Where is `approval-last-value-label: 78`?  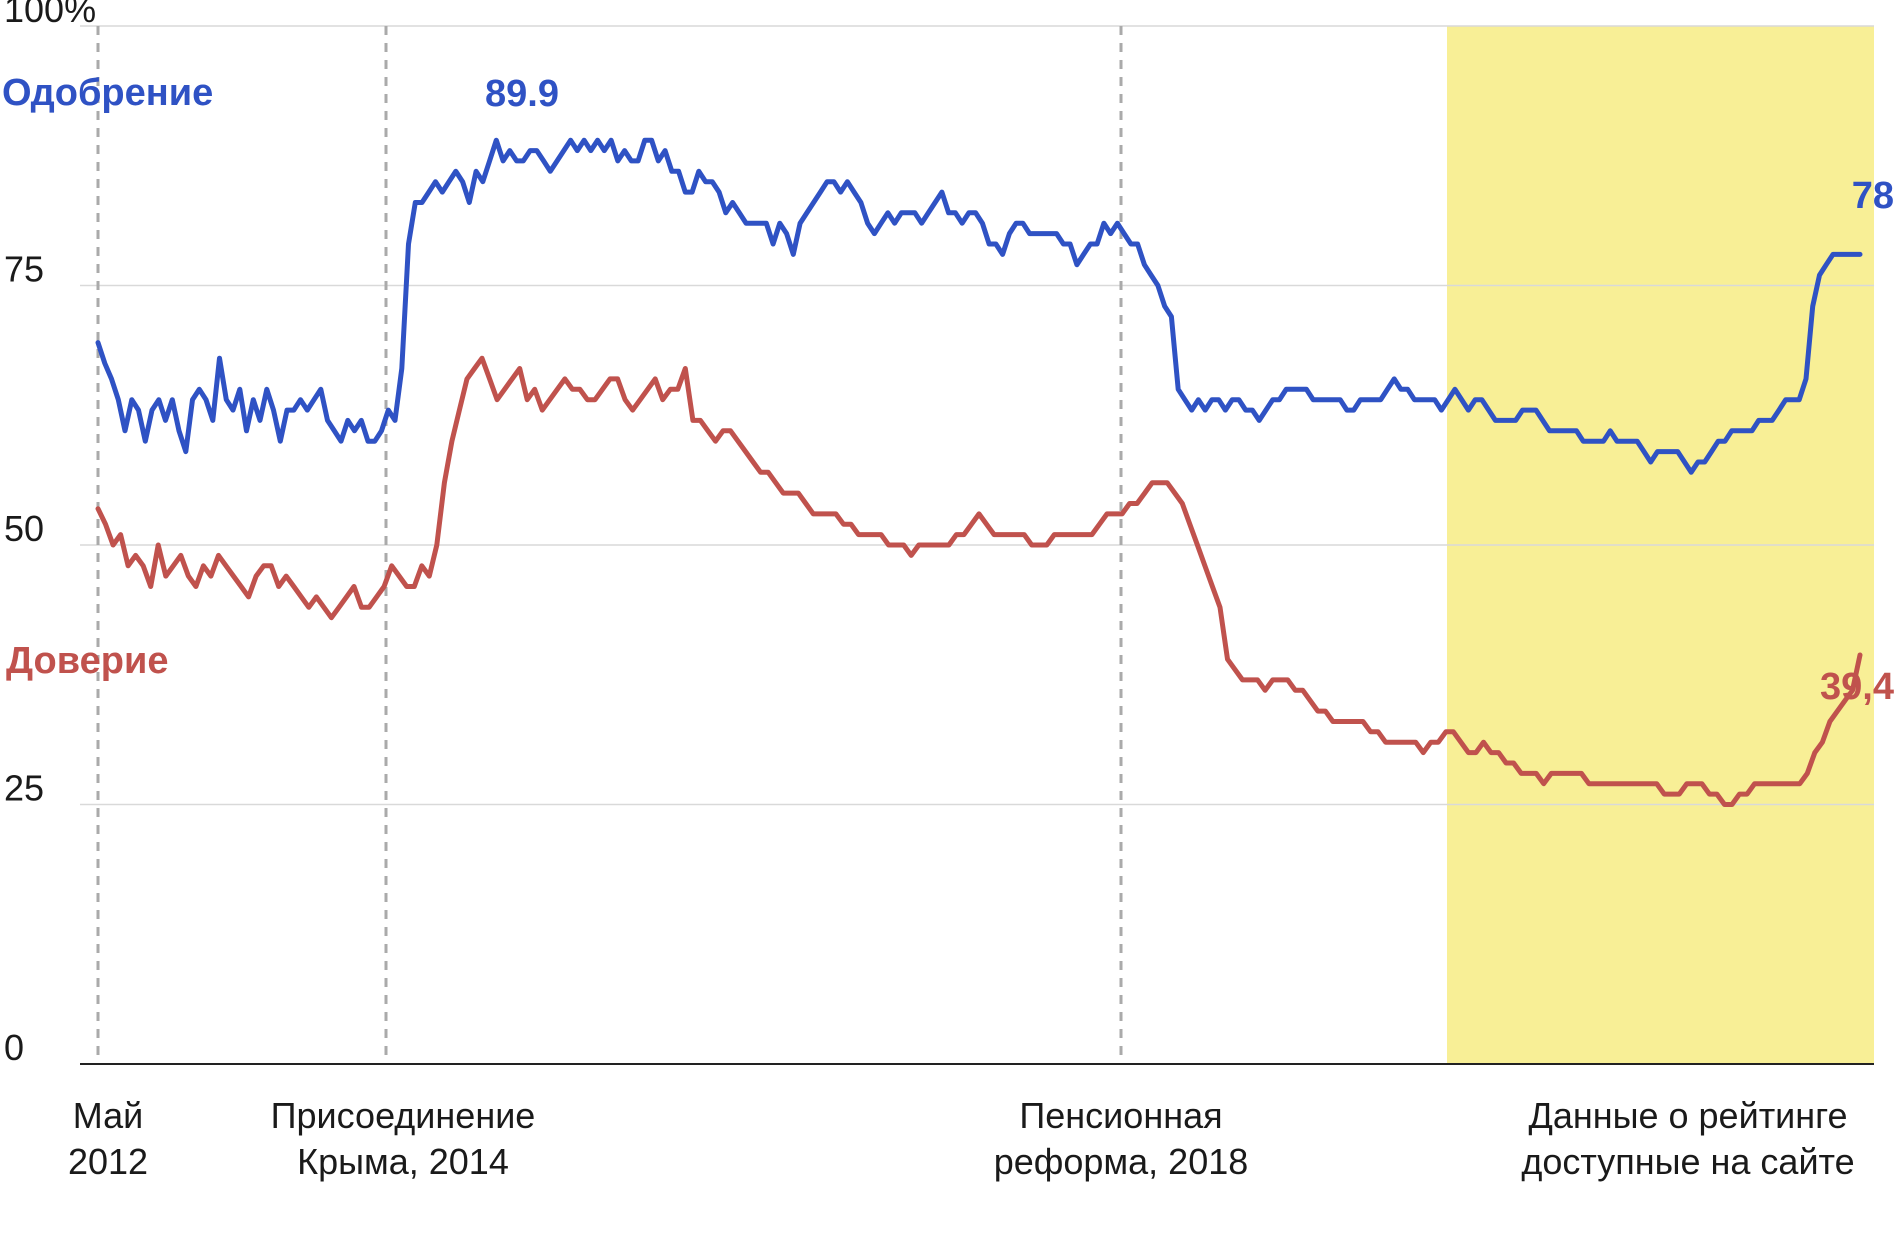 approval-last-value-label: 78 is located at coordinates (1873, 196).